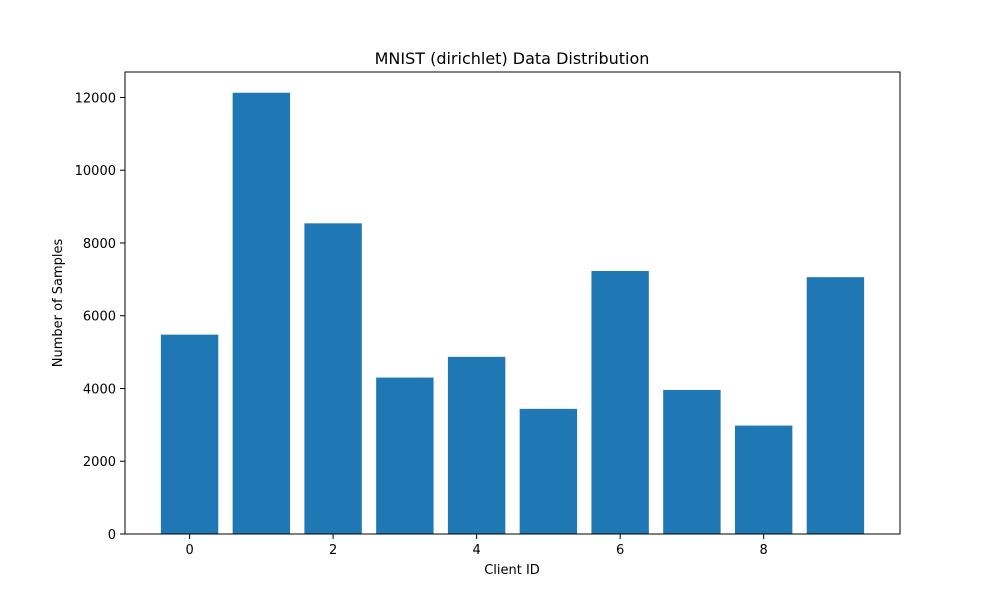  Describe the element at coordinates (112, 535) in the screenshot. I see `y-tick-label: 0` at that location.